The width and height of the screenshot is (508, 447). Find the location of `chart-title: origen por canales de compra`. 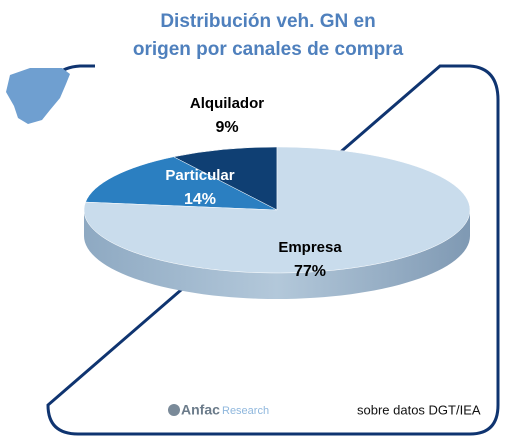

chart-title: origen por canales de compra is located at coordinates (268, 49).